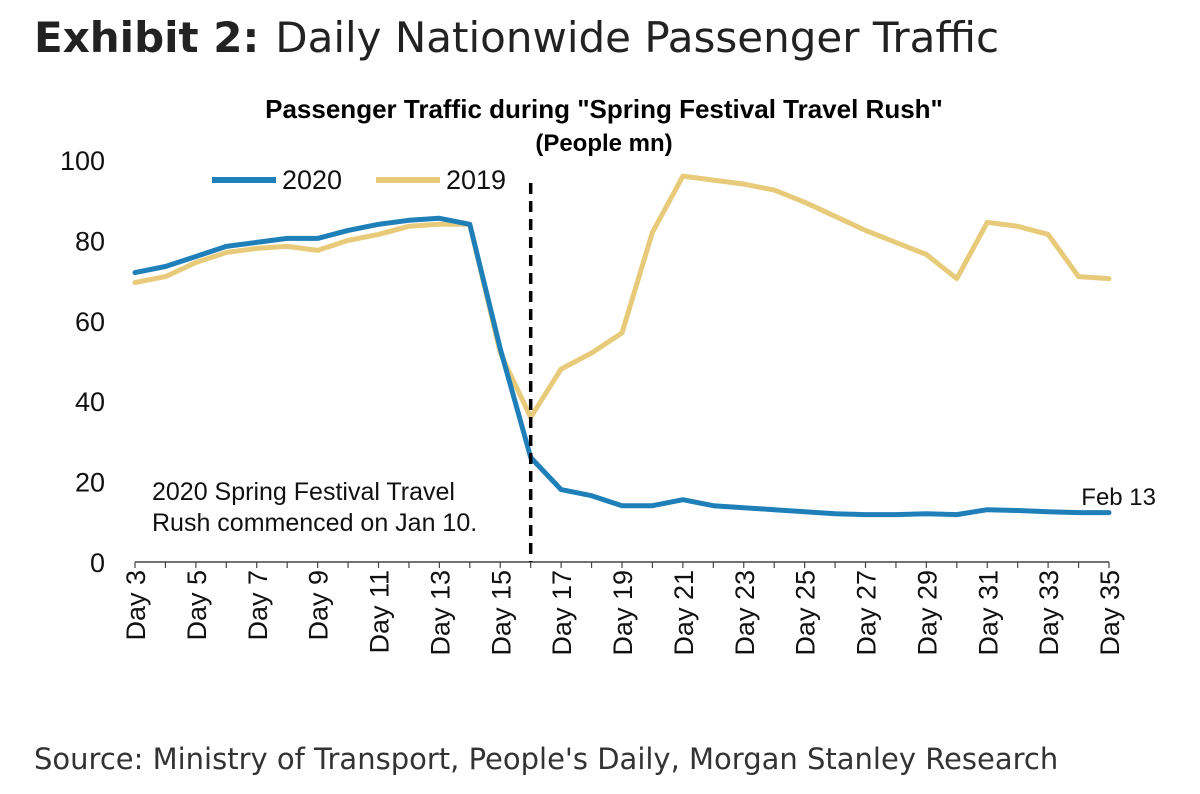 The image size is (1200, 794). Describe the element at coordinates (90, 322) in the screenshot. I see `y-tick-label: 60` at that location.